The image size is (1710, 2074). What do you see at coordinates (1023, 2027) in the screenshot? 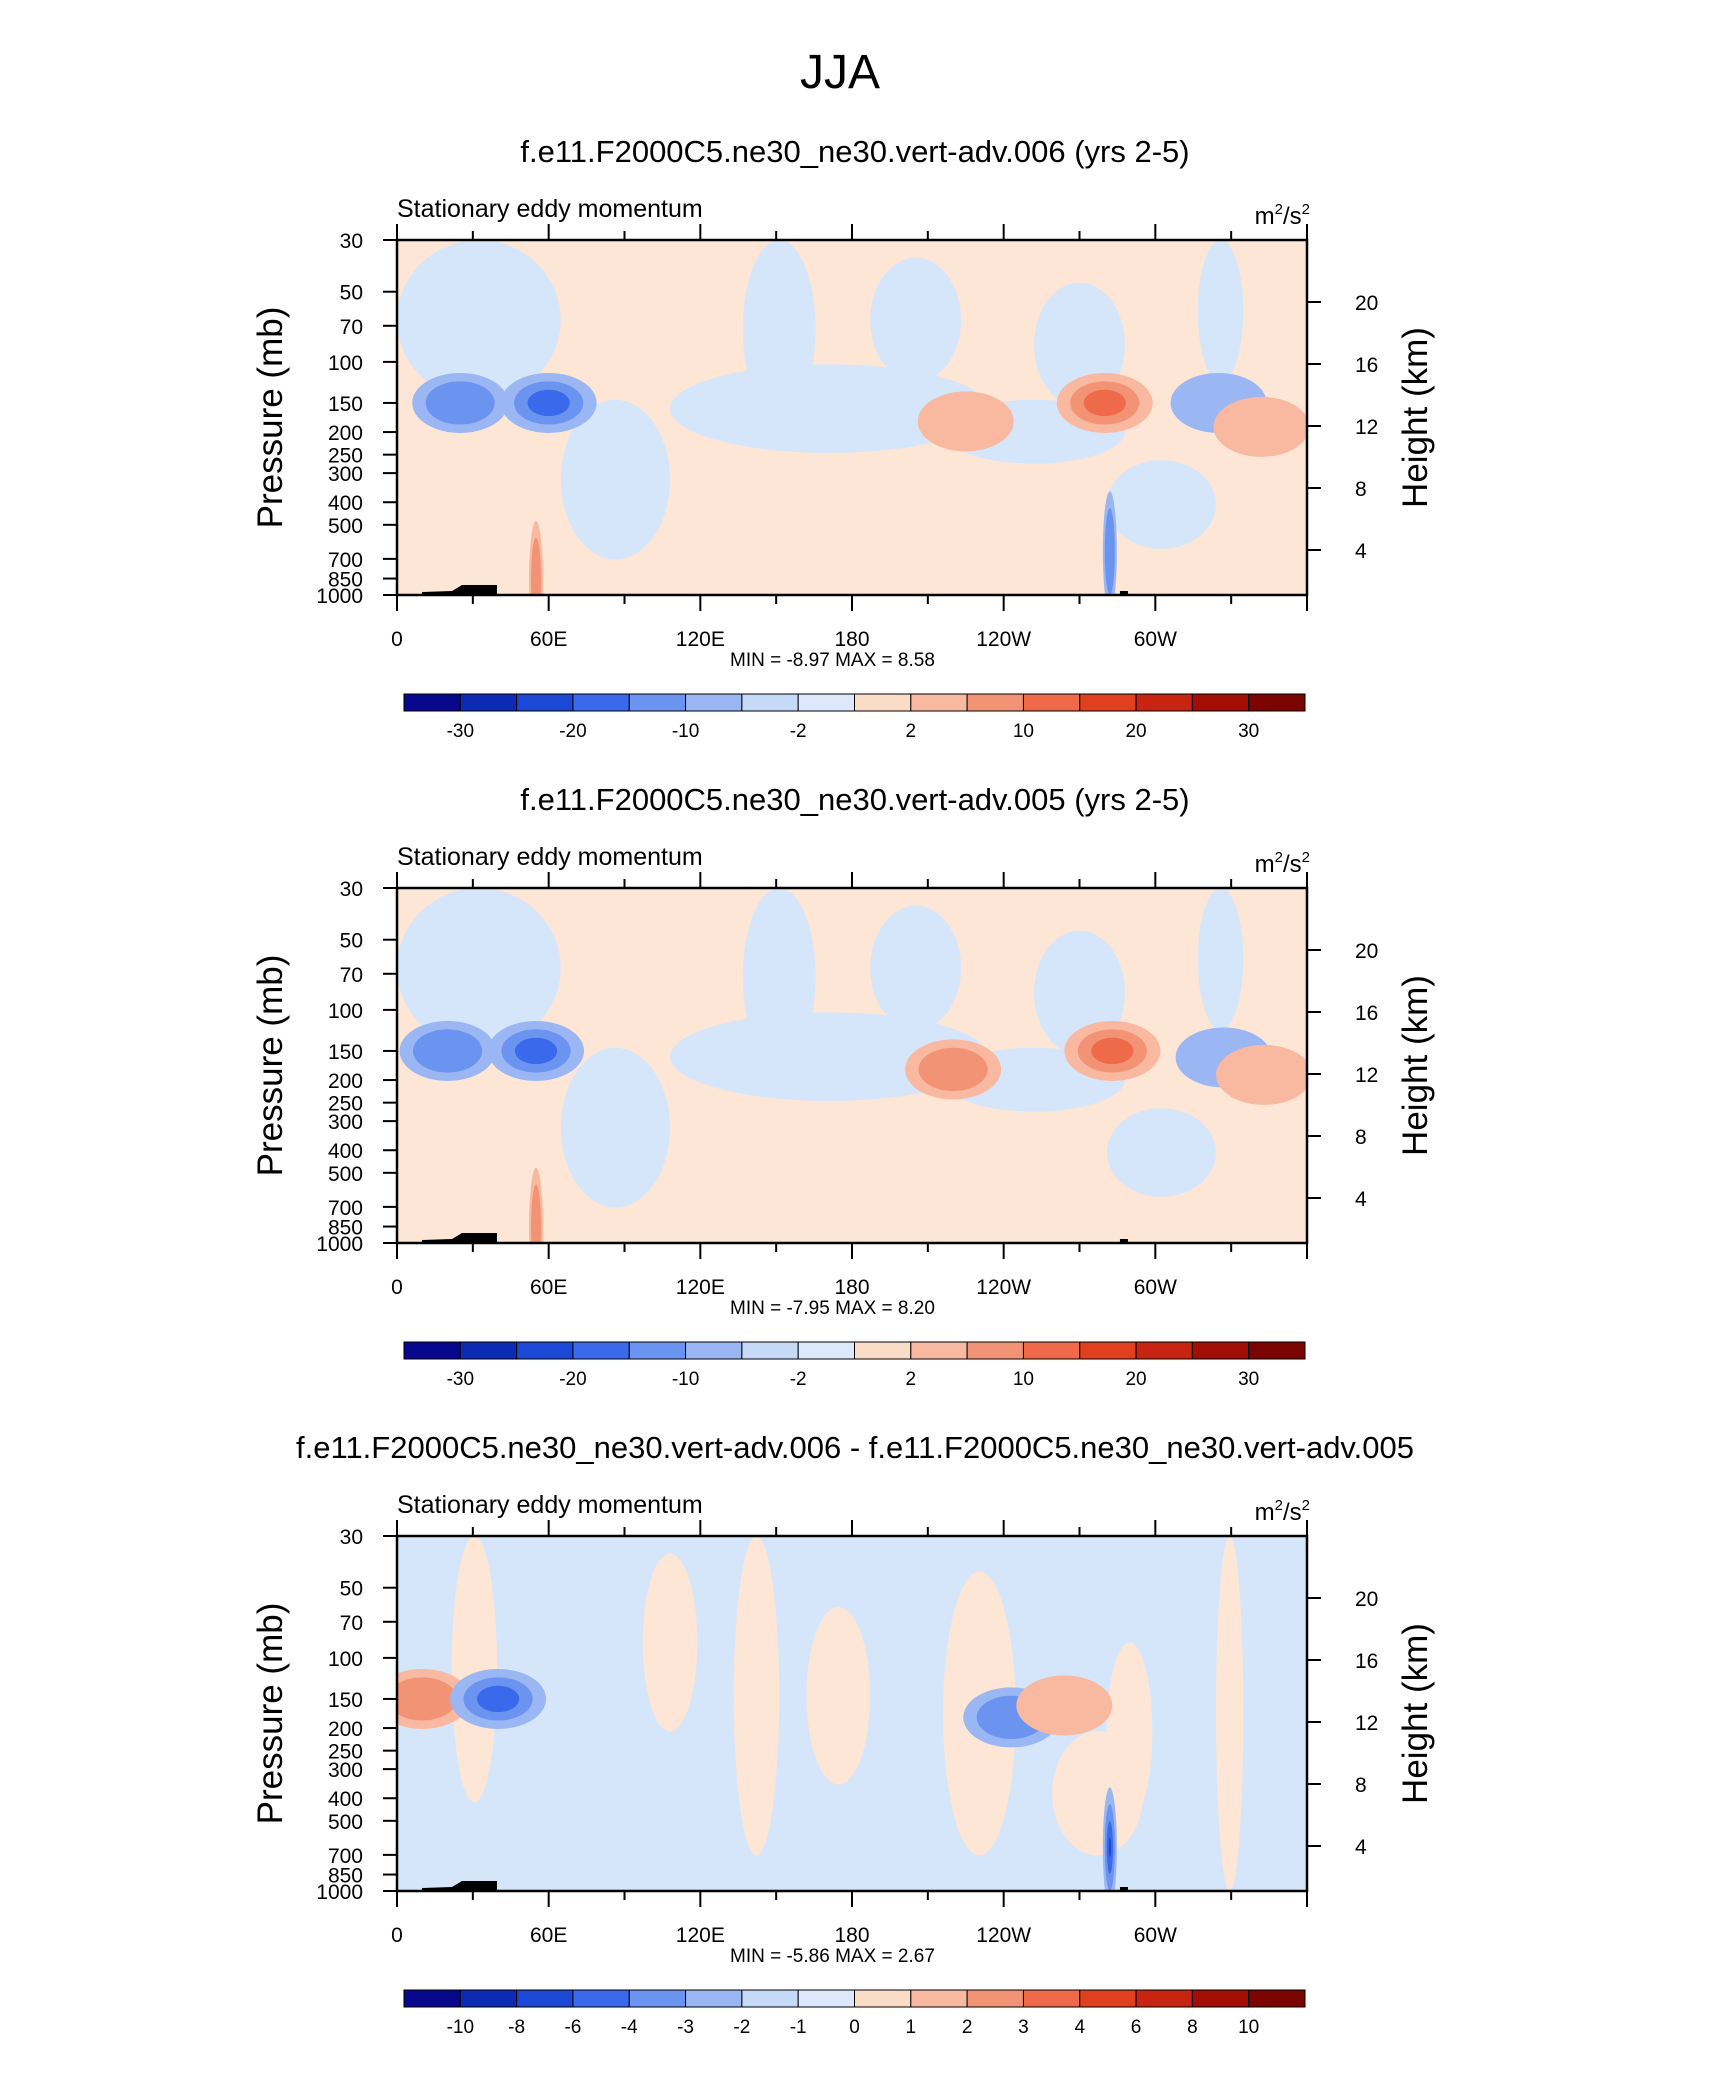
I see `colorbar-label: 3` at bounding box center [1023, 2027].